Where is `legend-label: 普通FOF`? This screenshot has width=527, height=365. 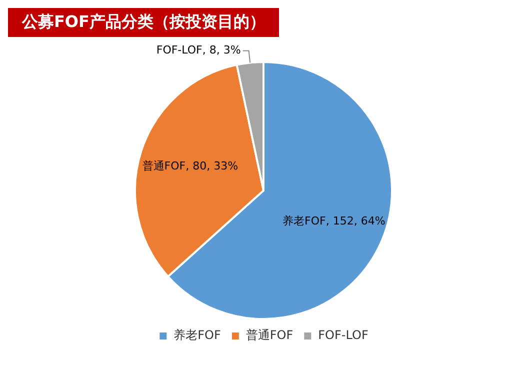
legend-label: 普通FOF is located at coordinates (270, 335).